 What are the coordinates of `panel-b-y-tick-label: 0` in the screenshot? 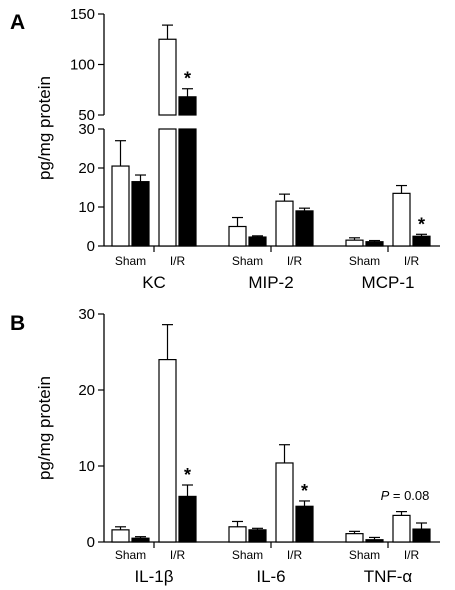 It's located at (91, 542).